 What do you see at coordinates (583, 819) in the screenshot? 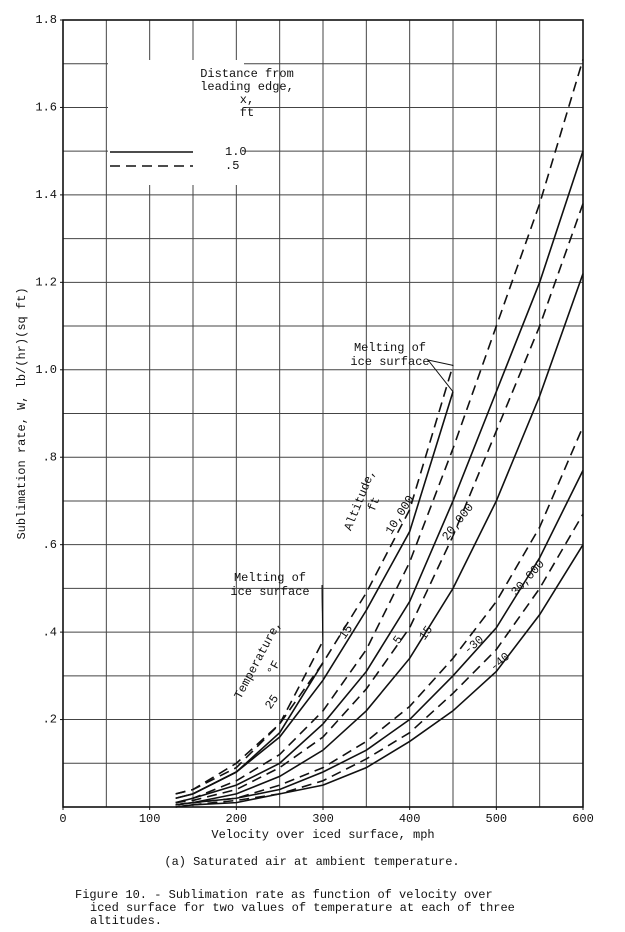
I see `x-tick-label: 600` at bounding box center [583, 819].